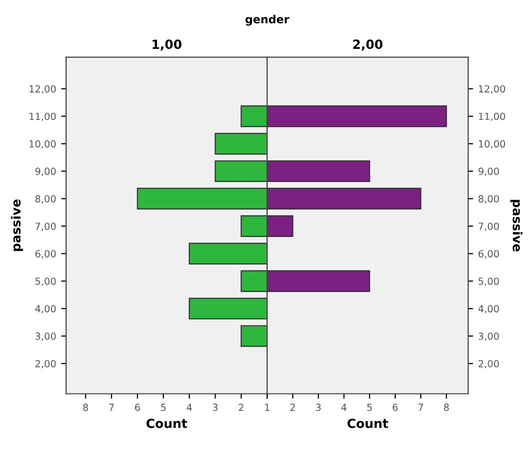 The height and width of the screenshot is (450, 529). What do you see at coordinates (167, 45) in the screenshot?
I see `chart-title: 1,00` at bounding box center [167, 45].